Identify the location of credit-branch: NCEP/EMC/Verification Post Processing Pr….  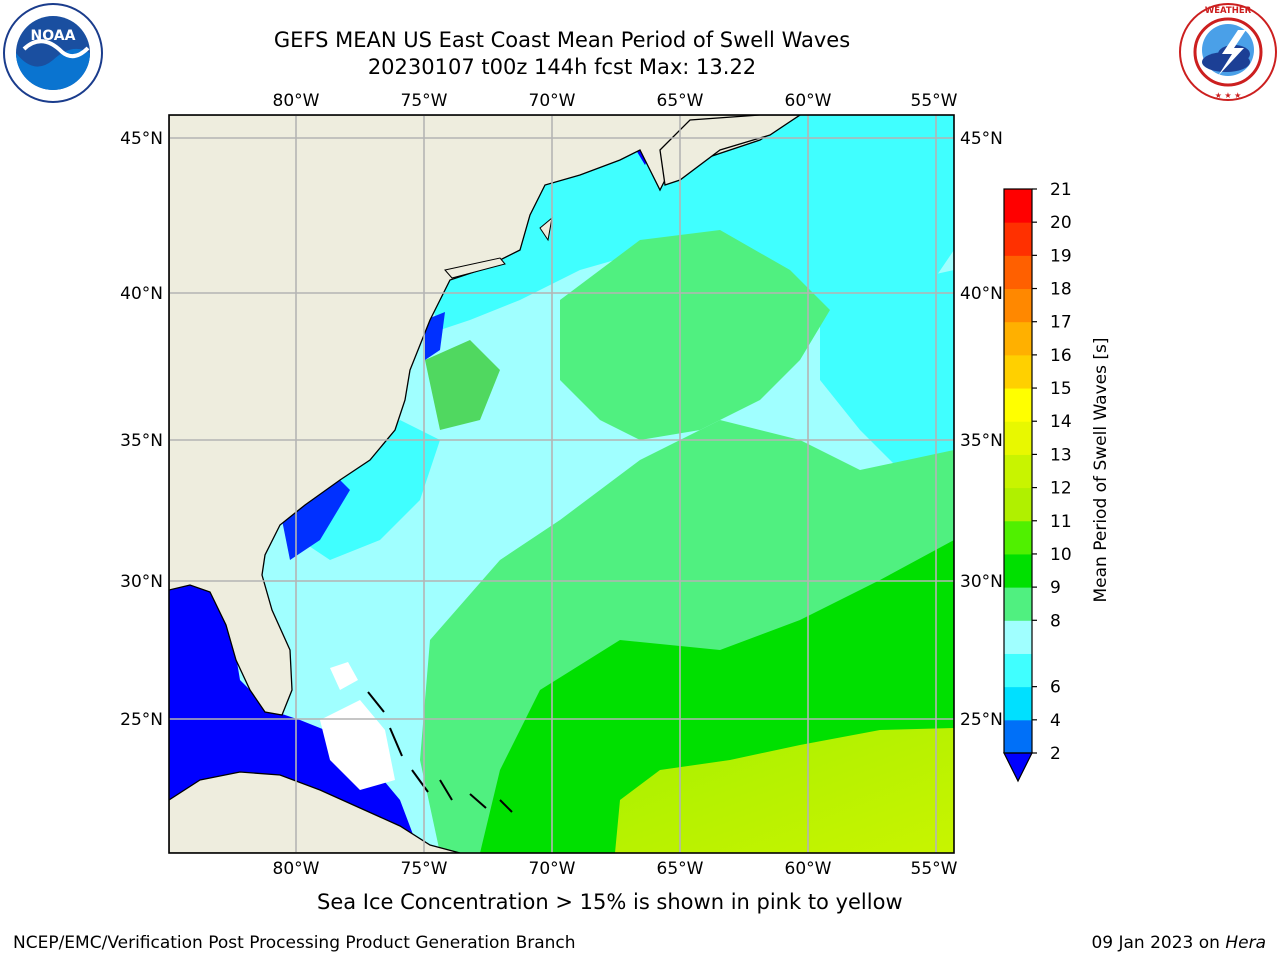
(294, 943).